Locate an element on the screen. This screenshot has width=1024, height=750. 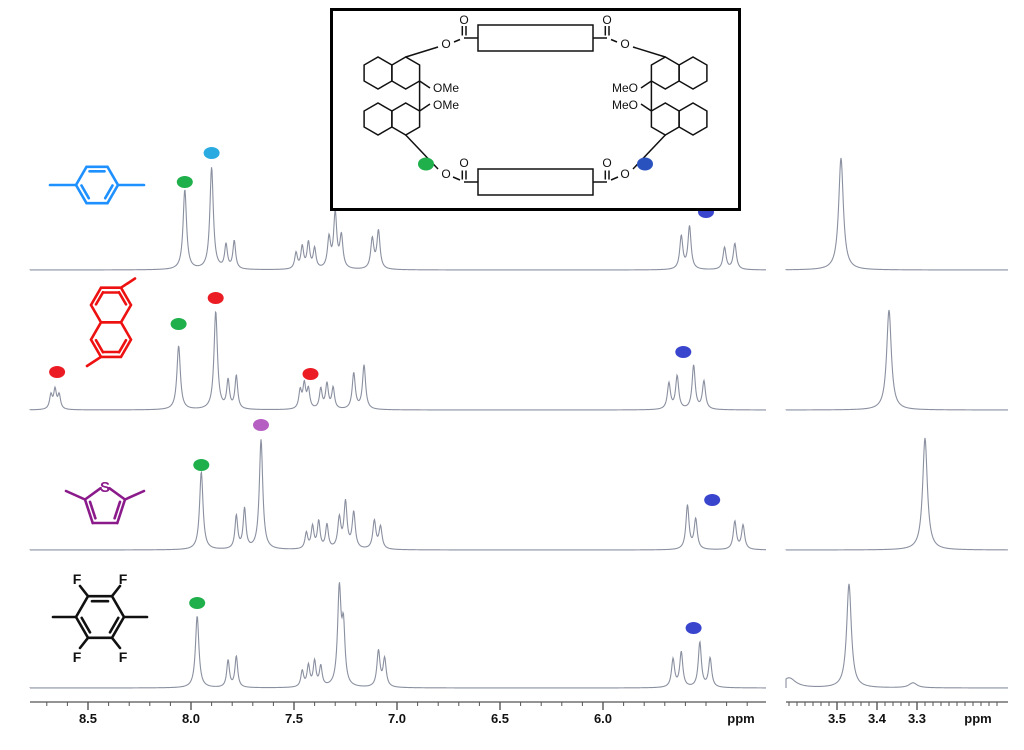
nmr-trace-2-right is located at coordinates (896, 494).